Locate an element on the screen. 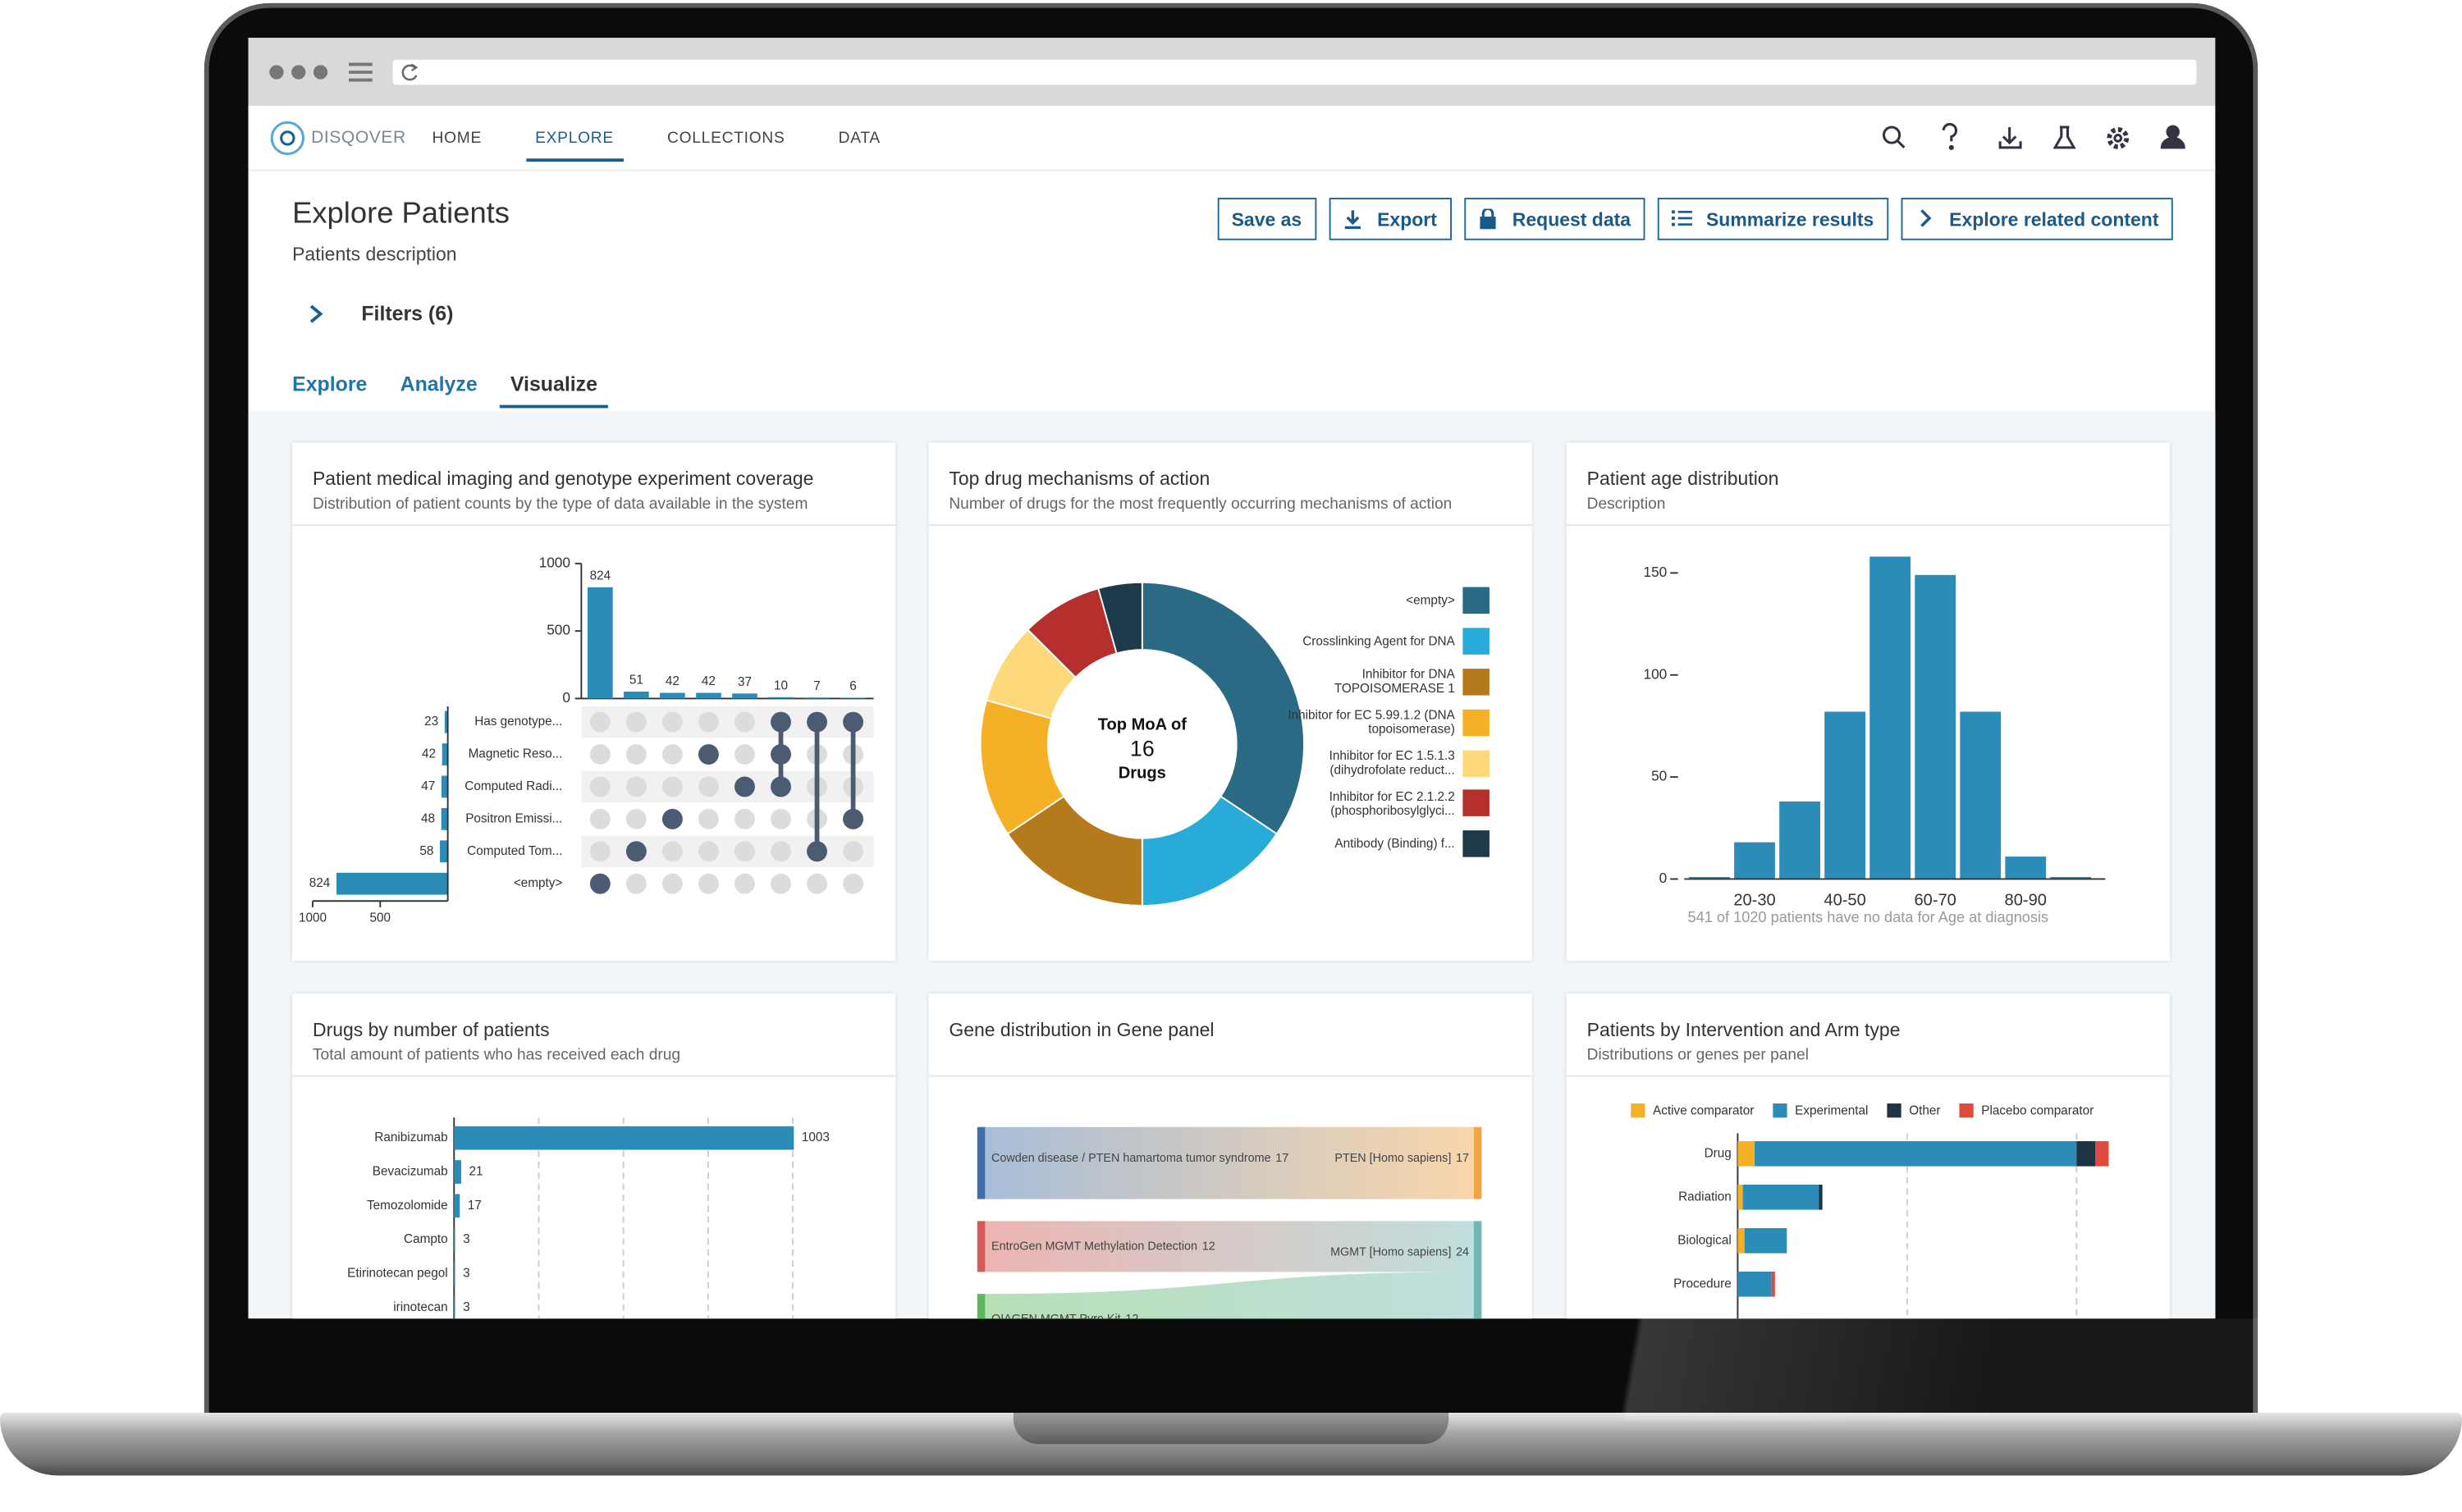  tab: Visualize is located at coordinates (554, 390).